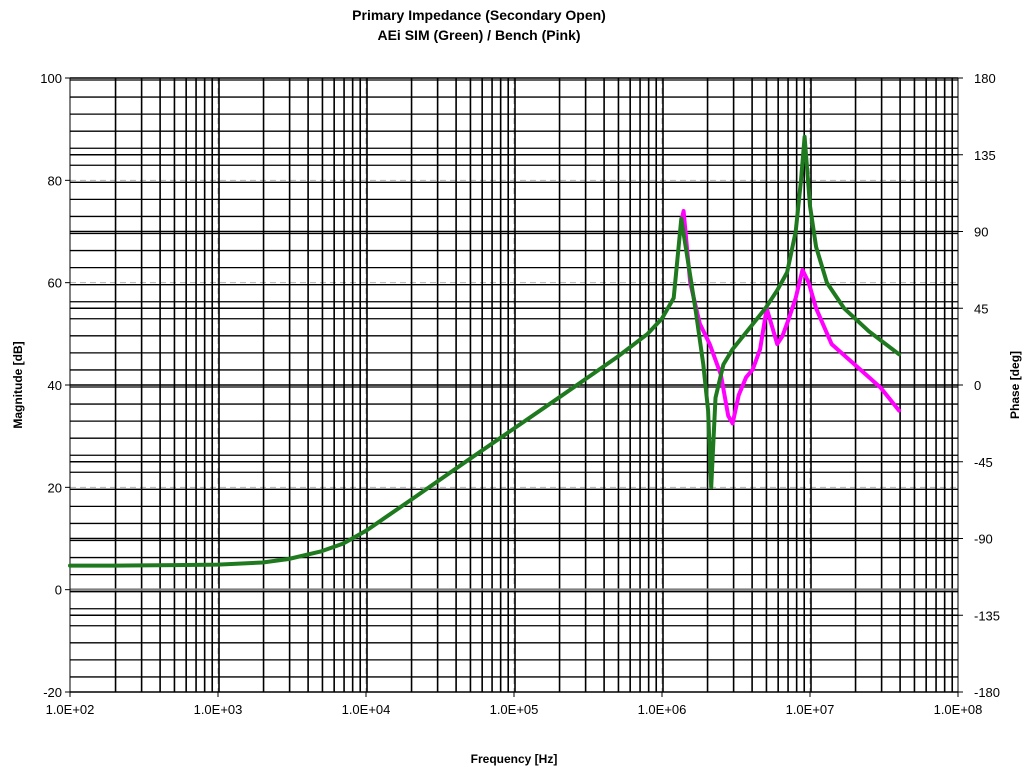 Image resolution: width=1027 pixels, height=769 pixels. Describe the element at coordinates (1015, 385) in the screenshot. I see `y2-axis-label: Phase [deg]` at that location.